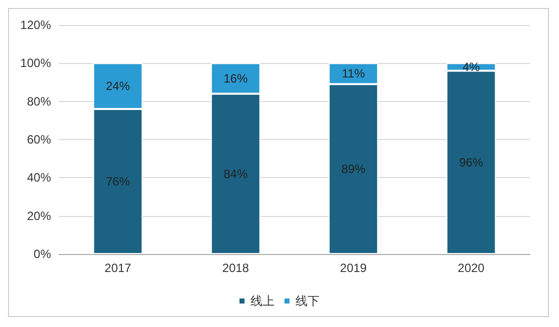  Describe the element at coordinates (39, 139) in the screenshot. I see `y-tick-label: 60%` at that location.